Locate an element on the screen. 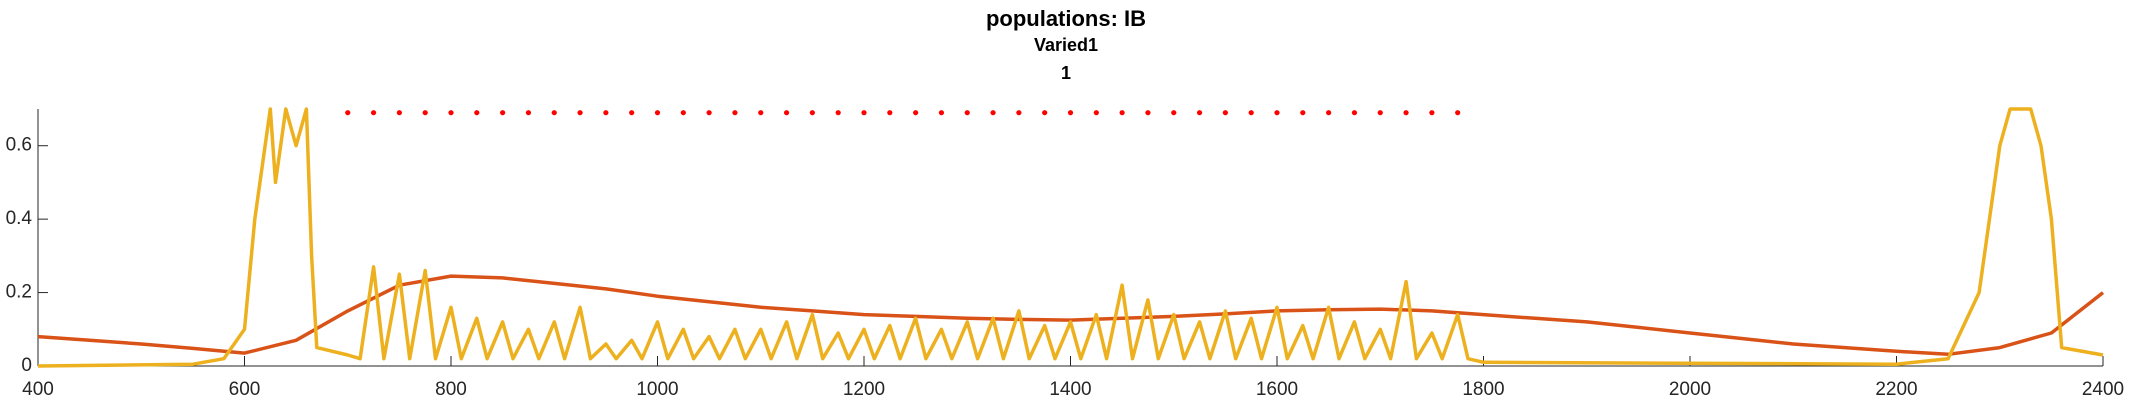 The width and height of the screenshot is (2133, 400). x-tick-label: 400 is located at coordinates (38, 389).